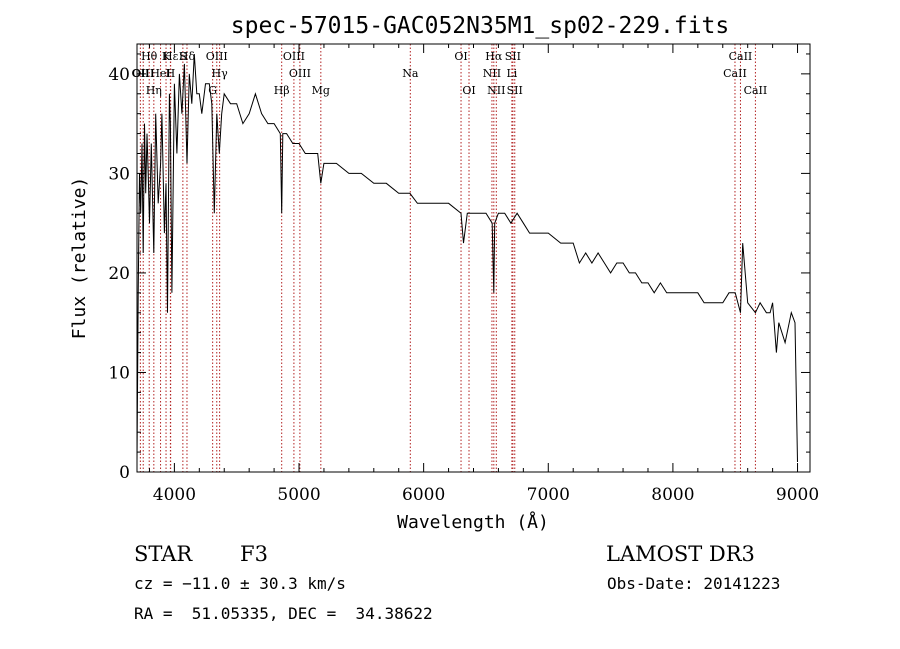  I want to click on coordinates: RA = 51.05335, DEC = 34.38622, so click(283, 613).